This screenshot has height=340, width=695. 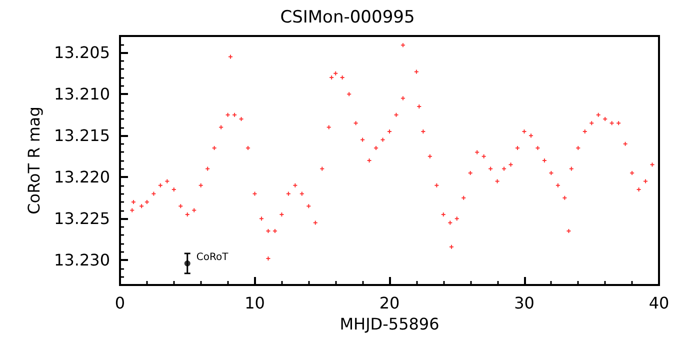 What do you see at coordinates (82, 52) in the screenshot?
I see `y-tick-label: 13.205` at bounding box center [82, 52].